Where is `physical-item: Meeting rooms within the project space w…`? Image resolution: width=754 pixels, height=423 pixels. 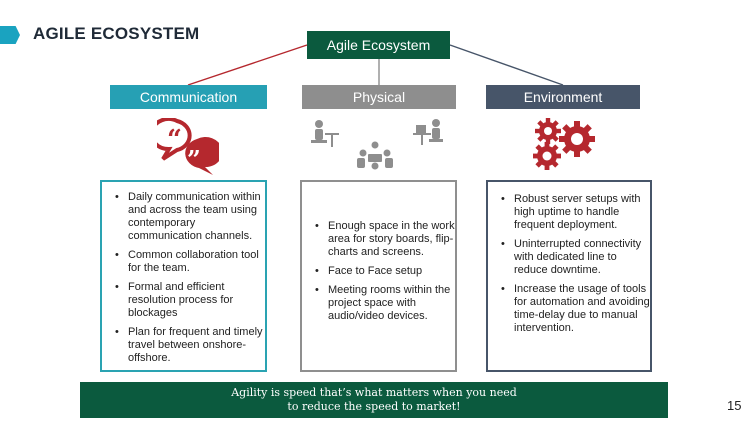
physical-item: Meeting rooms within the project space w… is located at coordinates (385, 303).